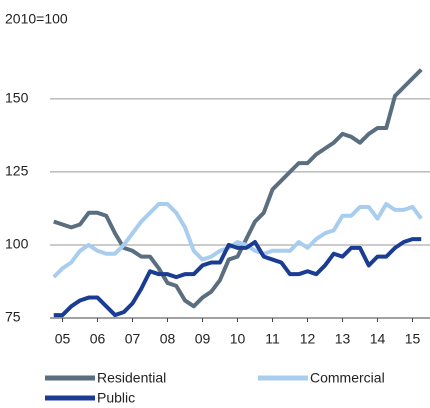  What do you see at coordinates (13, 317) in the screenshot?
I see `y-tick-label: 75` at bounding box center [13, 317].